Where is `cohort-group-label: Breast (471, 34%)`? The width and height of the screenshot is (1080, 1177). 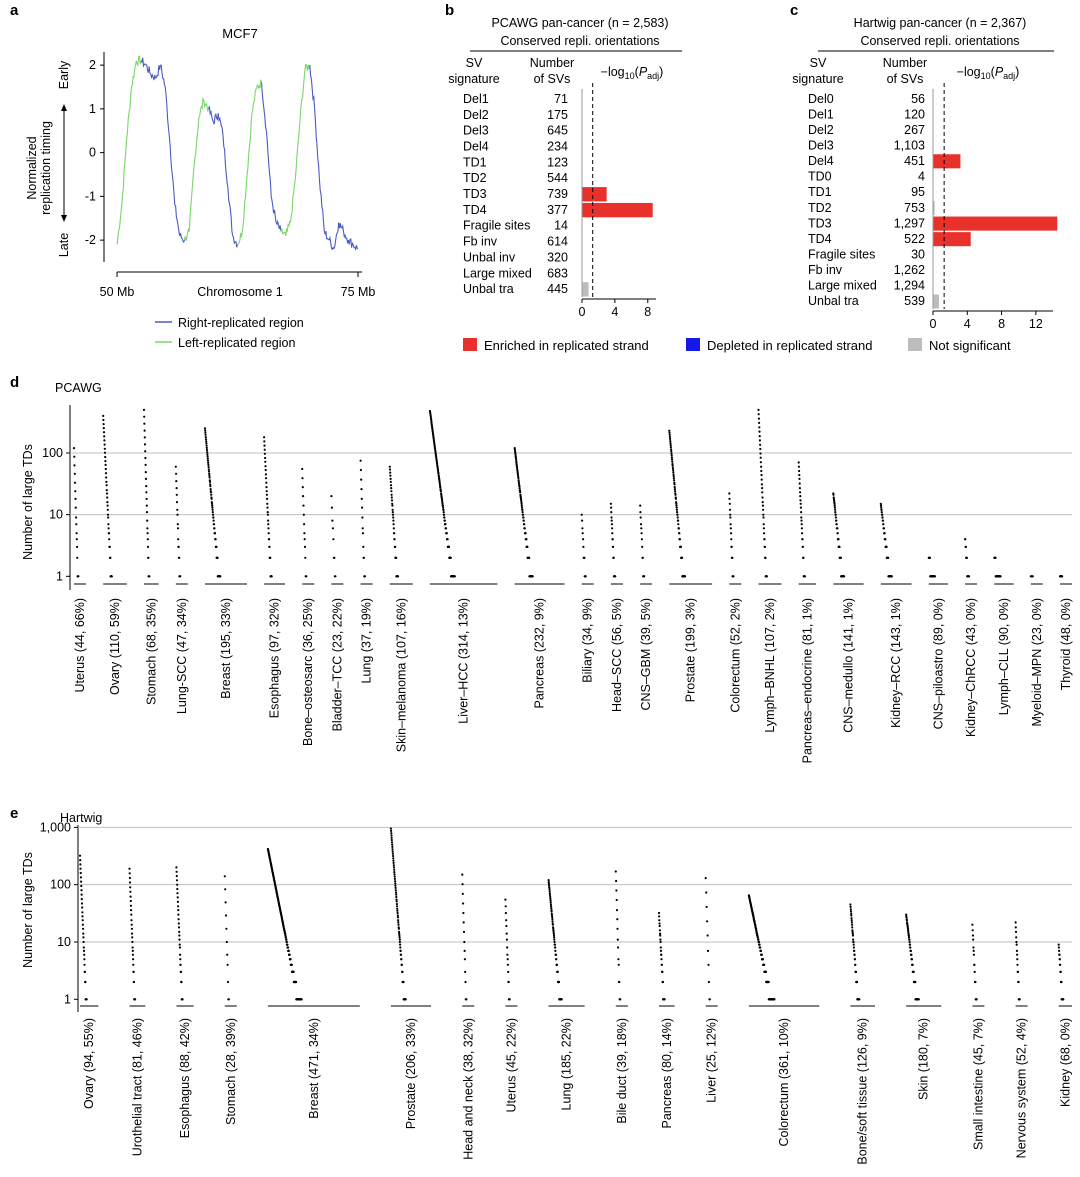
cohort-group-label: Breast (471, 34%) is located at coordinates (314, 1068).